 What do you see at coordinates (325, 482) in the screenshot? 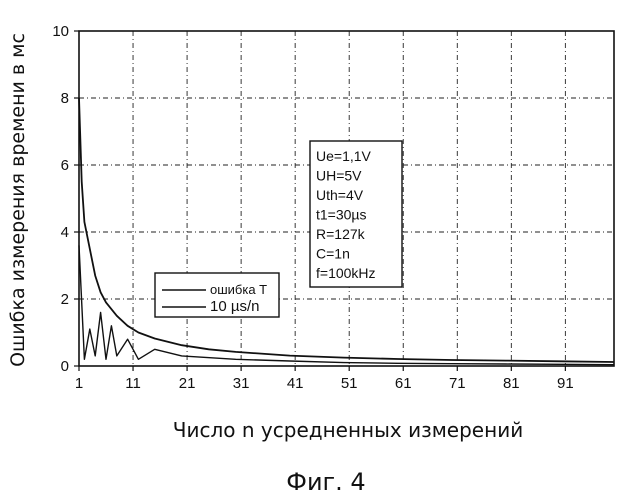
I see `figure-caption: Фиг. 4` at bounding box center [325, 482].